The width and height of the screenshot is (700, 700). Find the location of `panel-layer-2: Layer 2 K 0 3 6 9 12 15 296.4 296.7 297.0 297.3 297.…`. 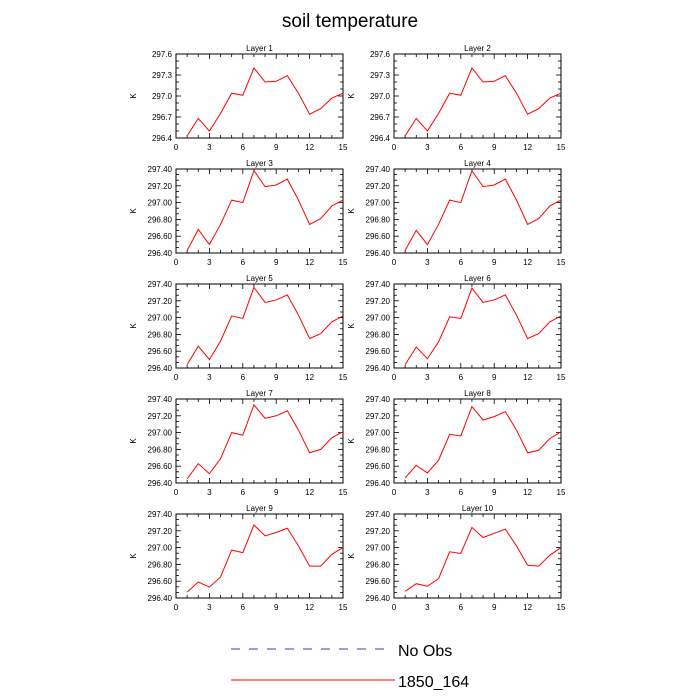

panel-layer-2: Layer 2 K 0 3 6 9 12 15 296.4 296.7 297.0 297.3 297.… is located at coordinates (456, 98).